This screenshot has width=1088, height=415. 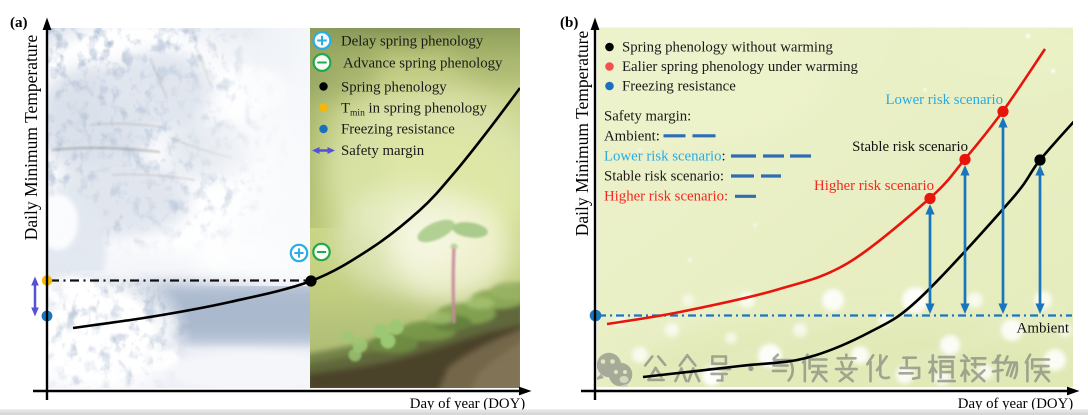 What do you see at coordinates (412, 42) in the screenshot?
I see `svg-text: Delay spring phenology` at bounding box center [412, 42].